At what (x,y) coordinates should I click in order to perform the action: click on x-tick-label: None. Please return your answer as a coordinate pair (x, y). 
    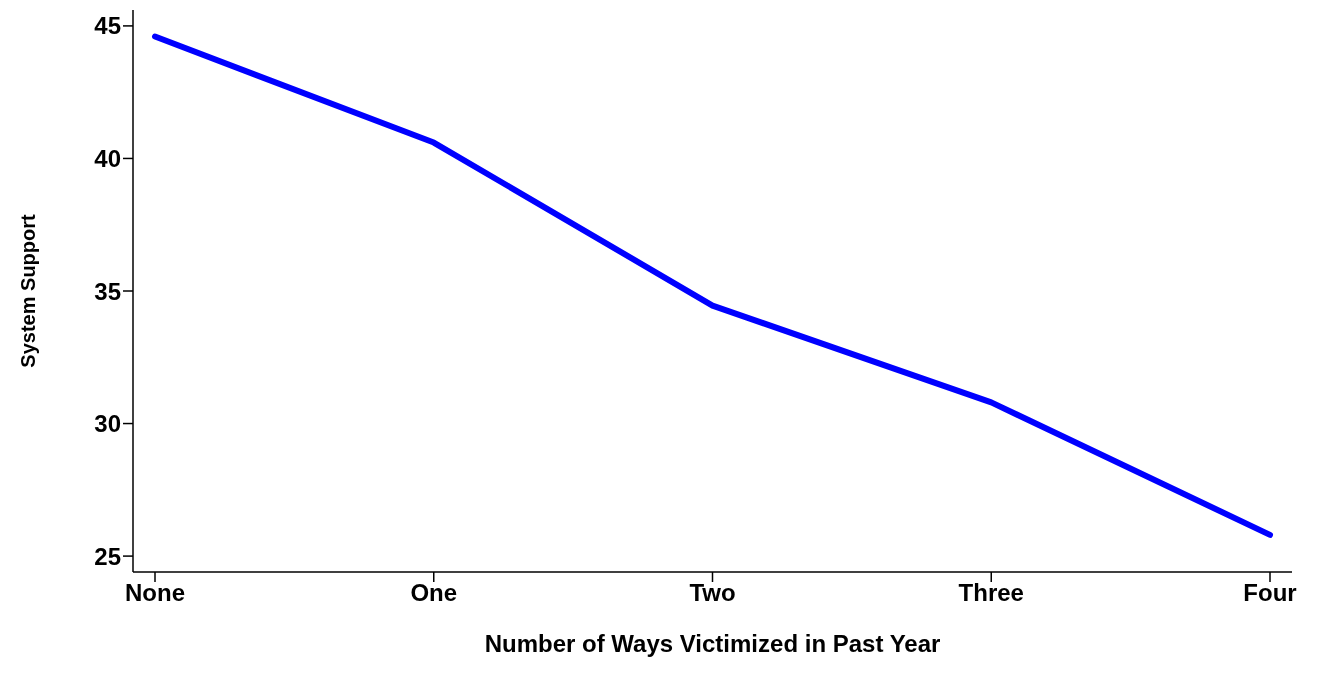
    Looking at the image, I should click on (155, 593).